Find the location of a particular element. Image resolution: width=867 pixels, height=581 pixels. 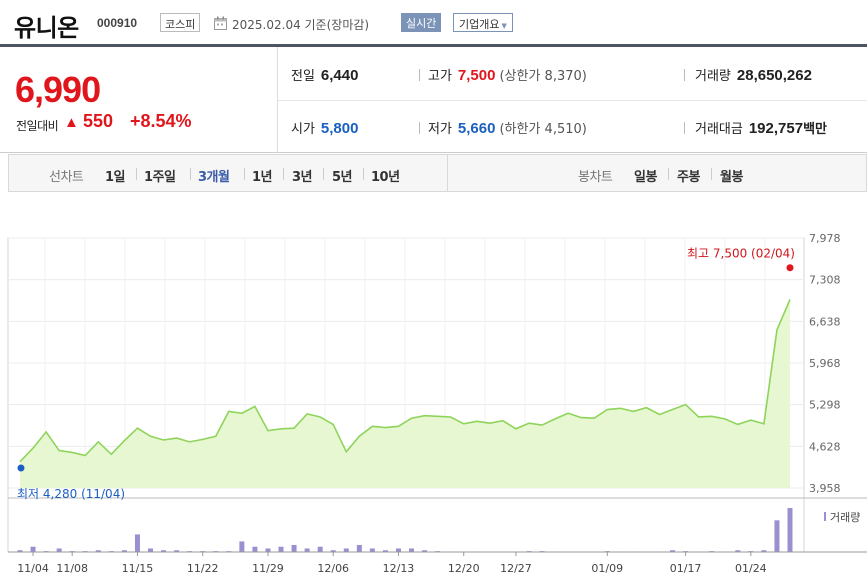

day-high: 고가 7,500 (상한가 8,370) is located at coordinates (507, 74).